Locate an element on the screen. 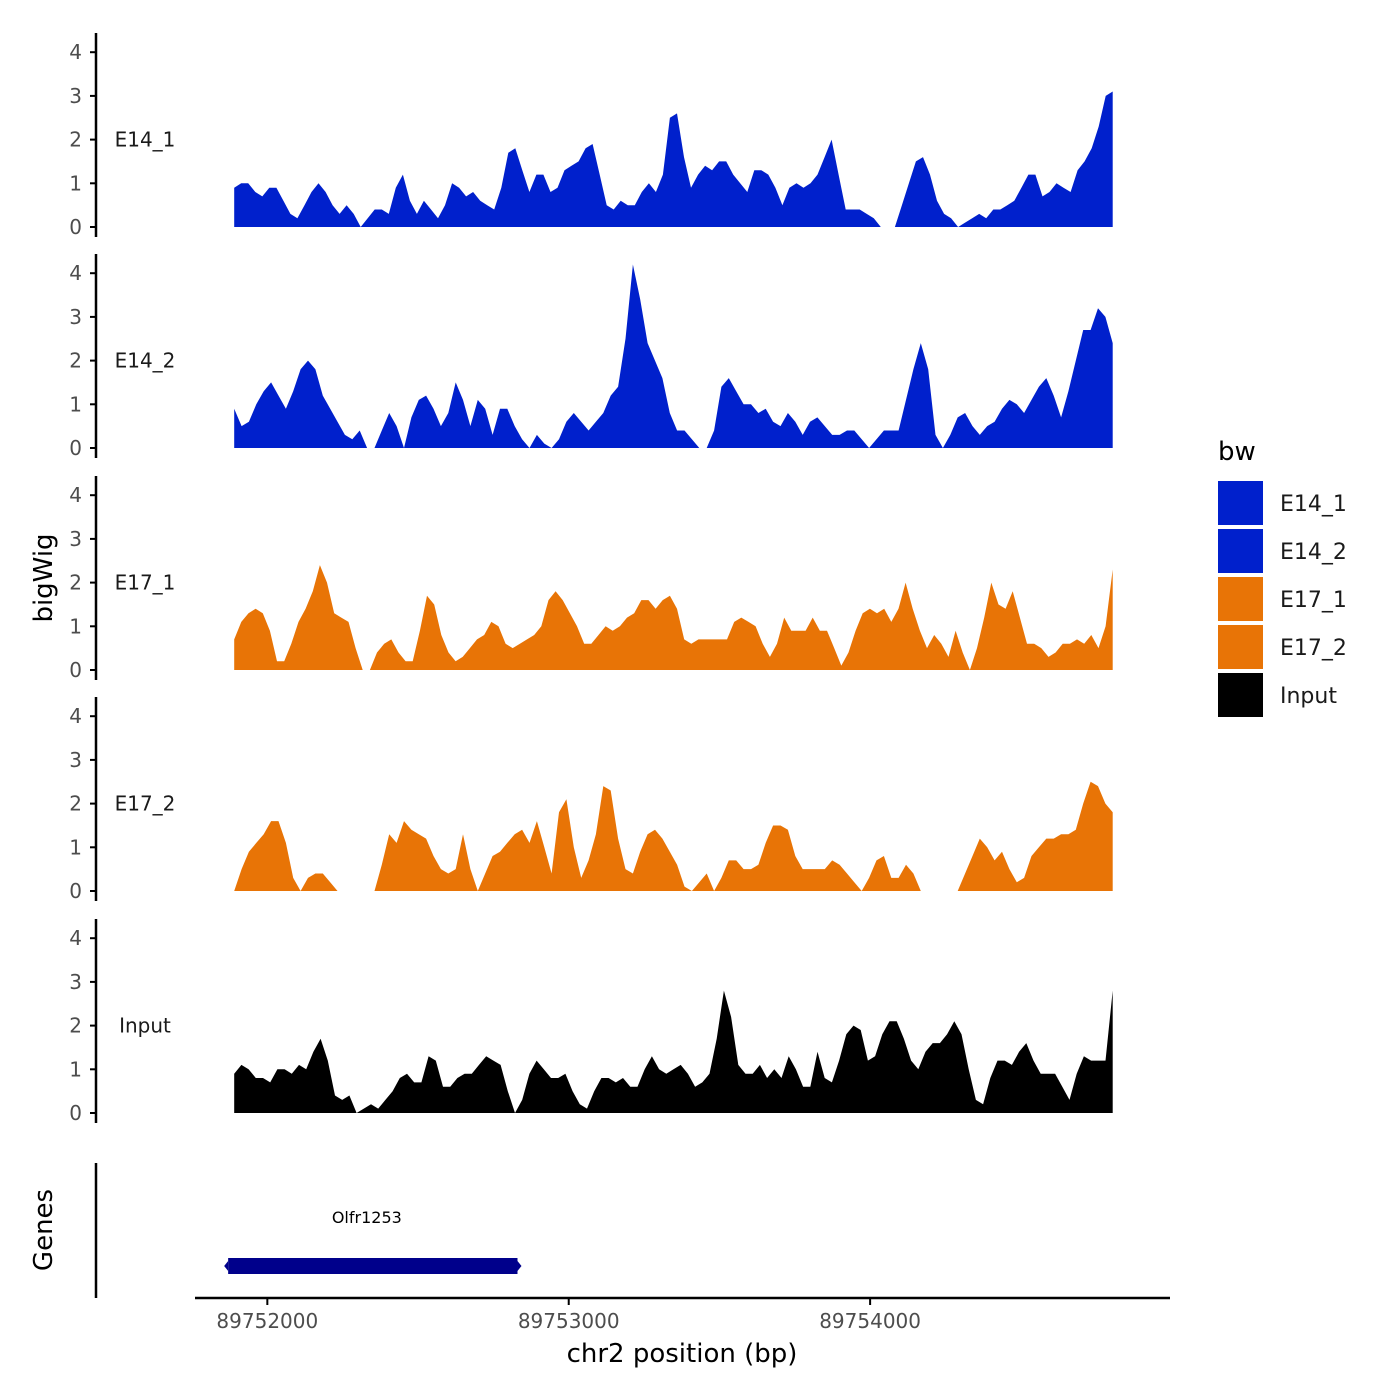 The width and height of the screenshot is (1400, 1400). gene-body is located at coordinates (373, 1266).